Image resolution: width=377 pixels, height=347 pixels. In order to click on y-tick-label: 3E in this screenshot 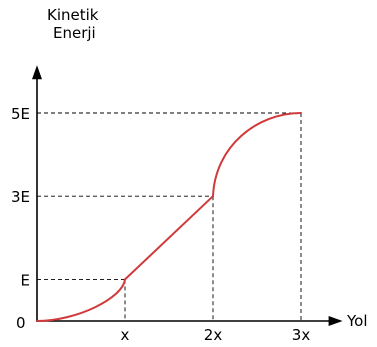, I will do `click(20, 197)`.